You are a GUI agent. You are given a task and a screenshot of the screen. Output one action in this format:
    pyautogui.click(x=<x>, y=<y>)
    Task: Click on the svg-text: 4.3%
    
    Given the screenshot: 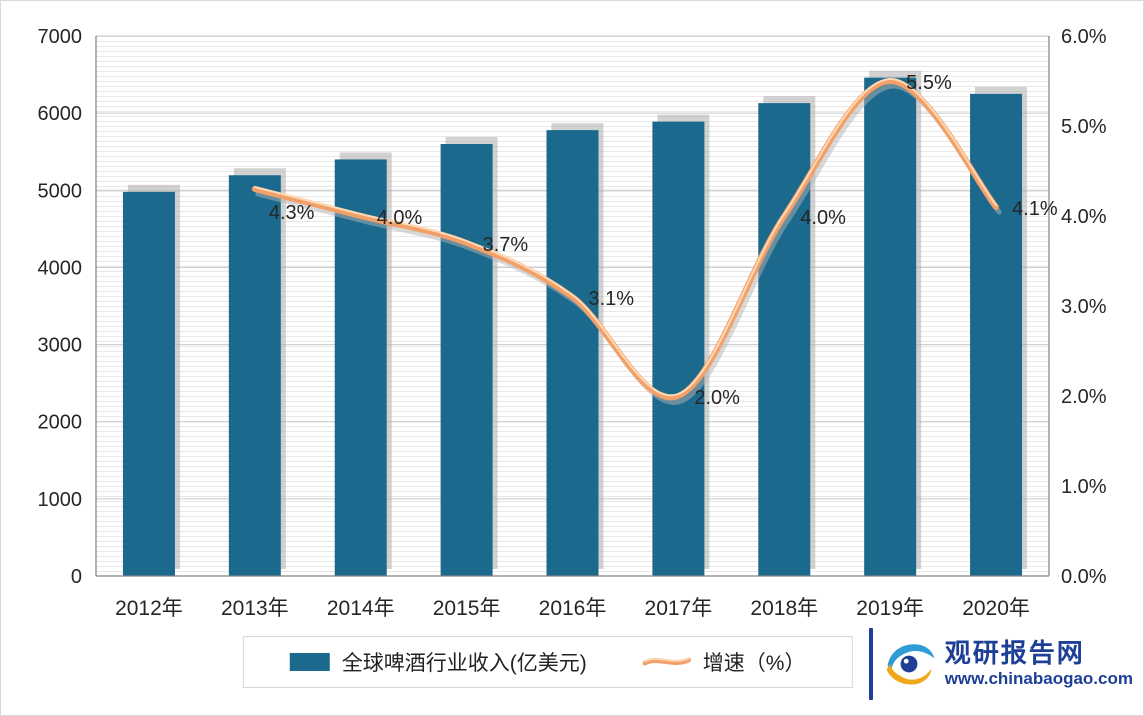 What is the action you would take?
    pyautogui.click(x=292, y=213)
    